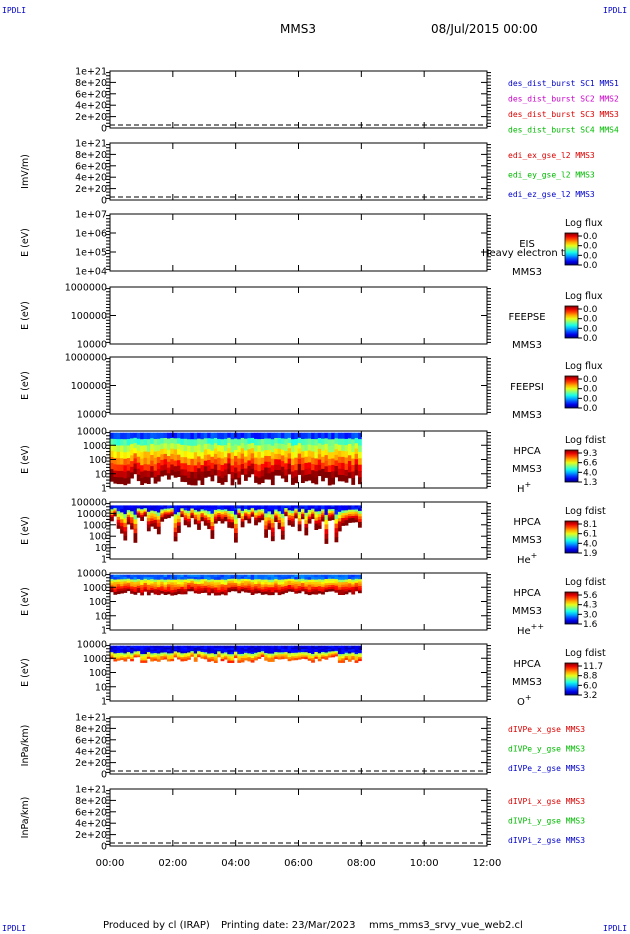 This screenshot has width=630, height=934. Describe the element at coordinates (530, 629) in the screenshot. I see `species-label: He++` at that location.